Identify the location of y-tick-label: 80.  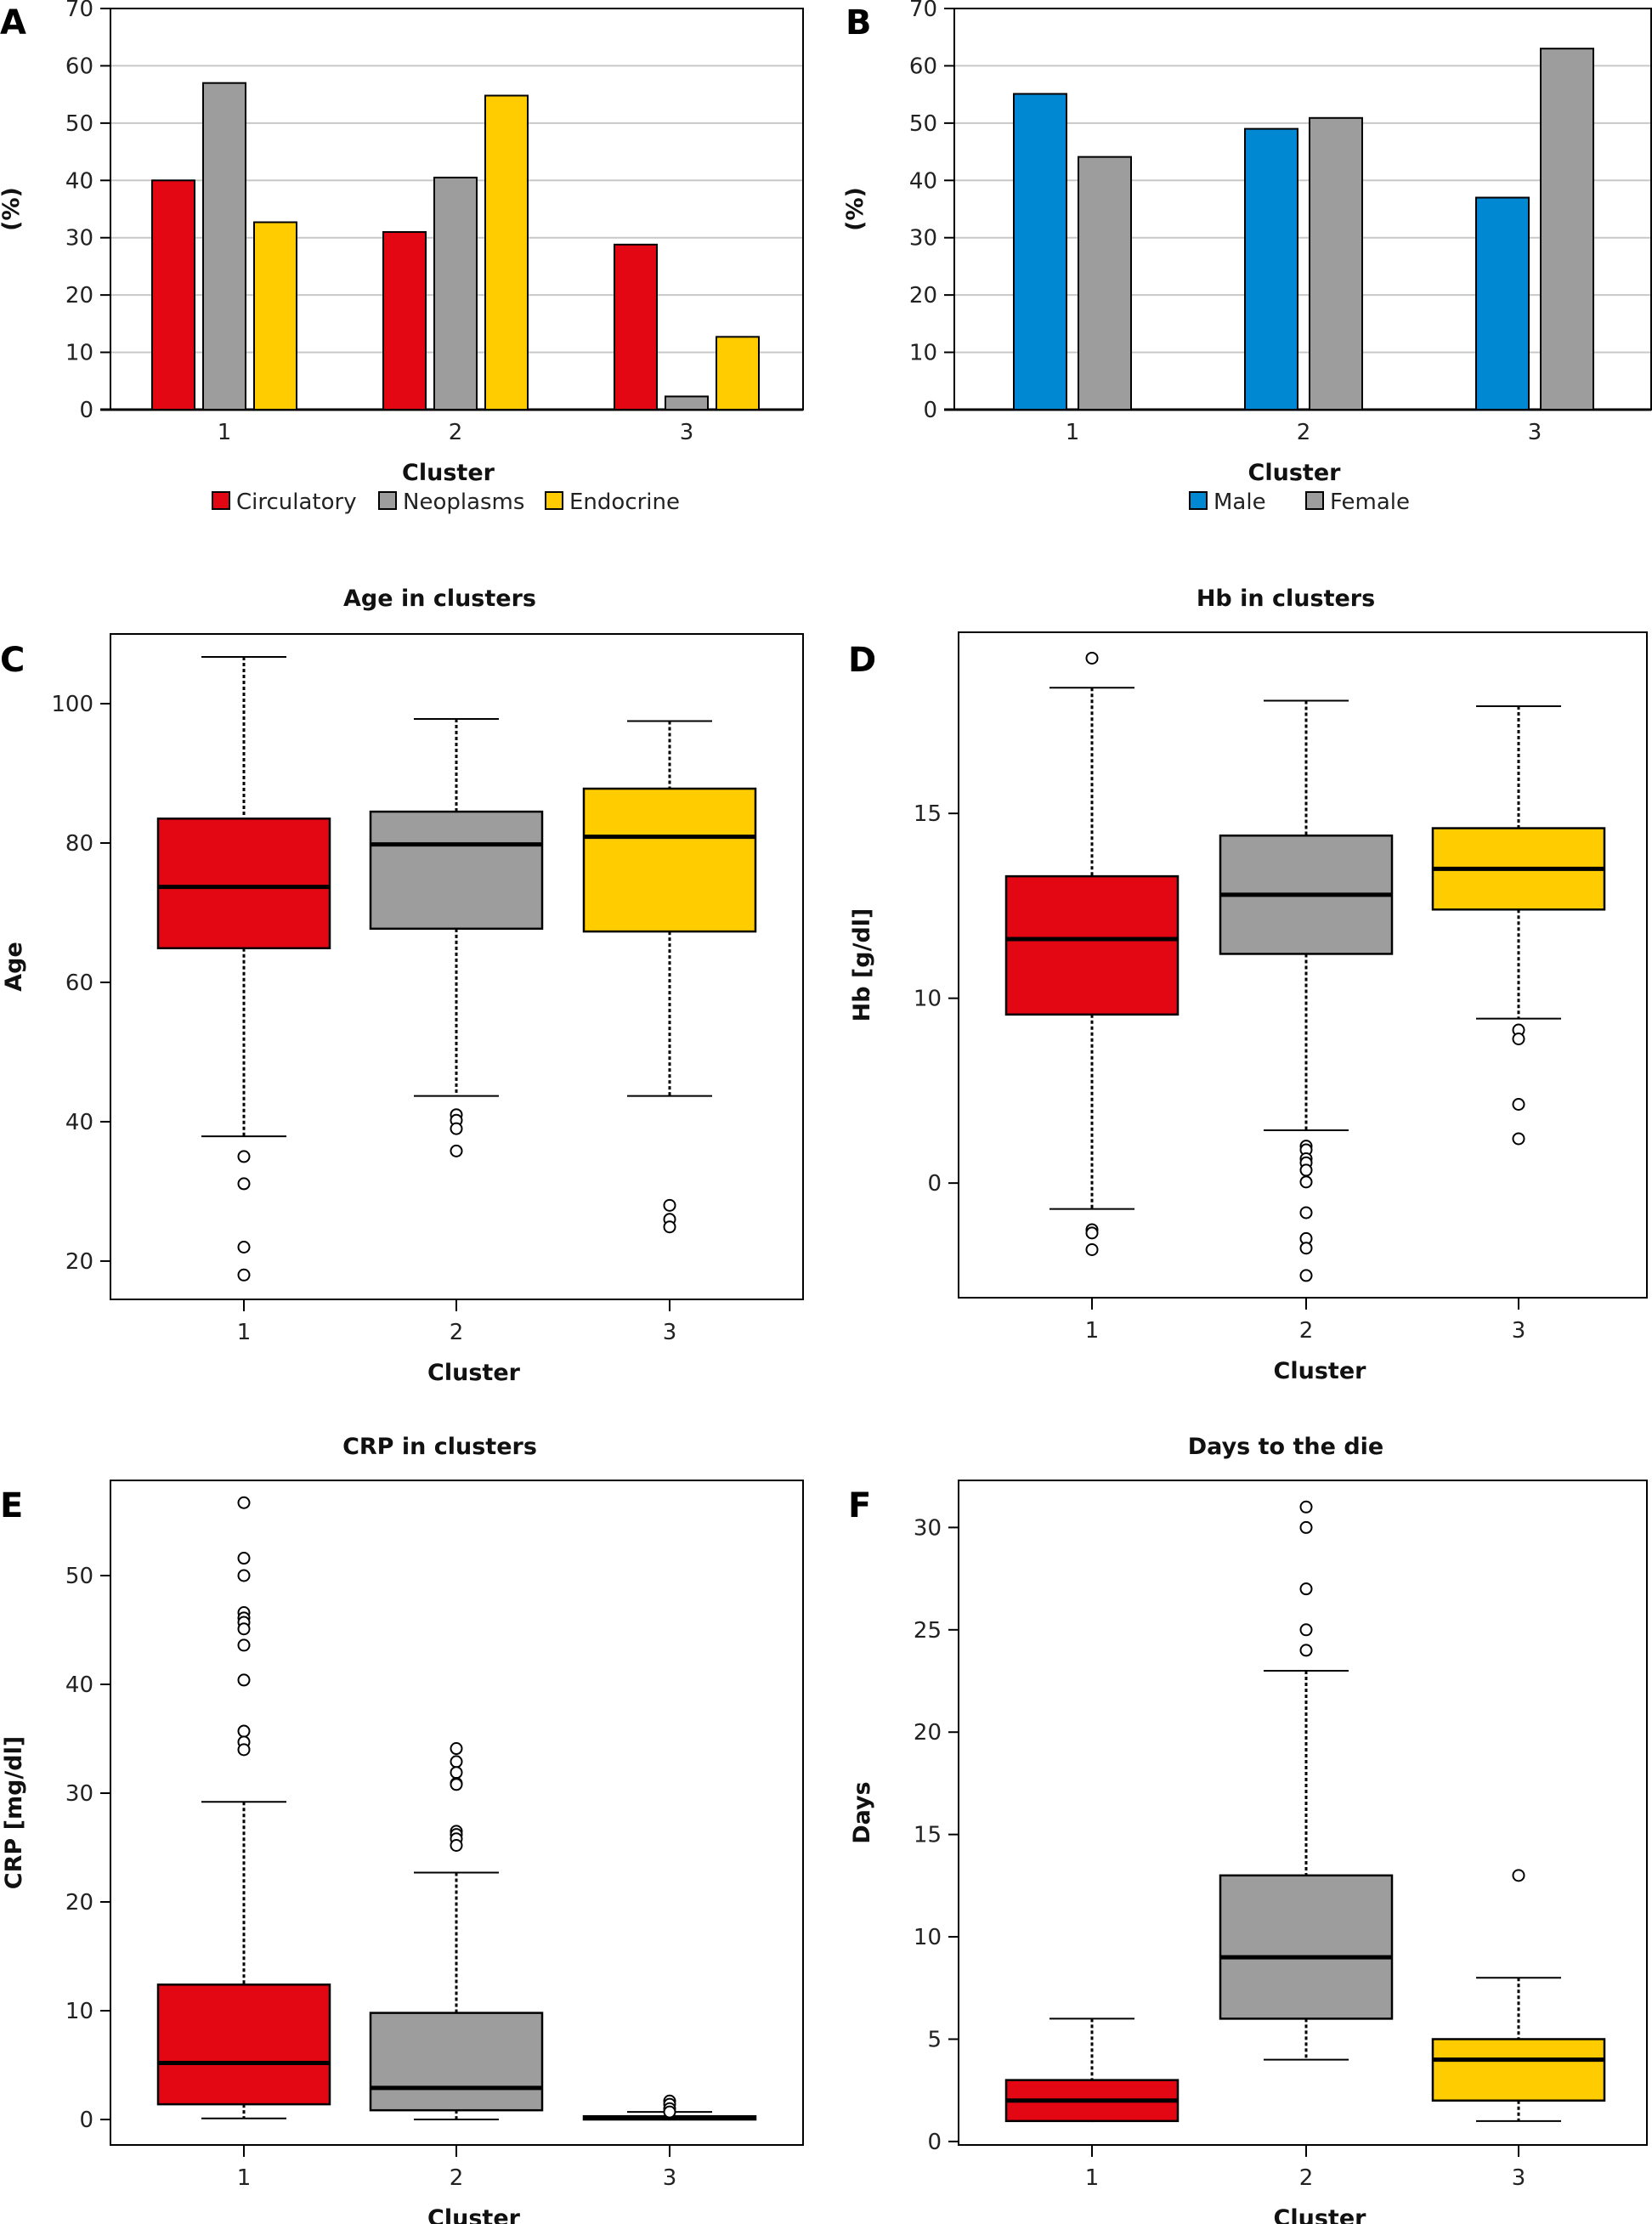
(79, 844).